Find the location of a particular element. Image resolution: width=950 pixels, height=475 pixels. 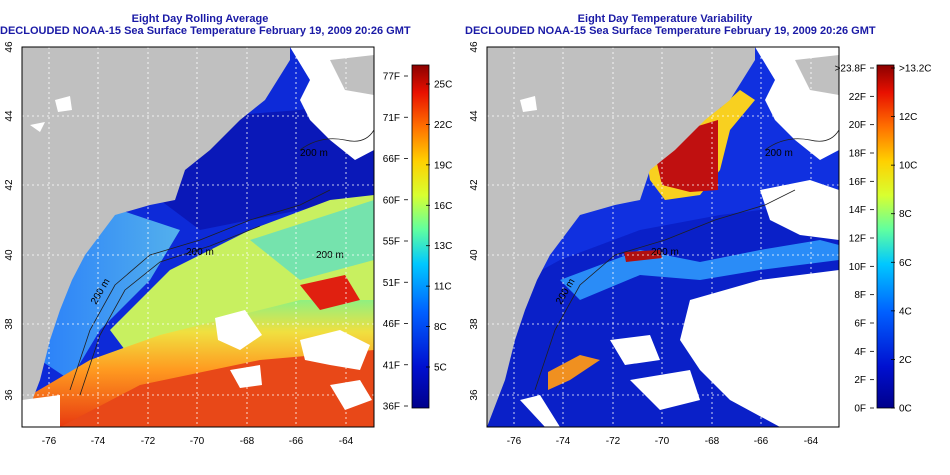

right-contour-scotian is located at coordinates (801, 140).